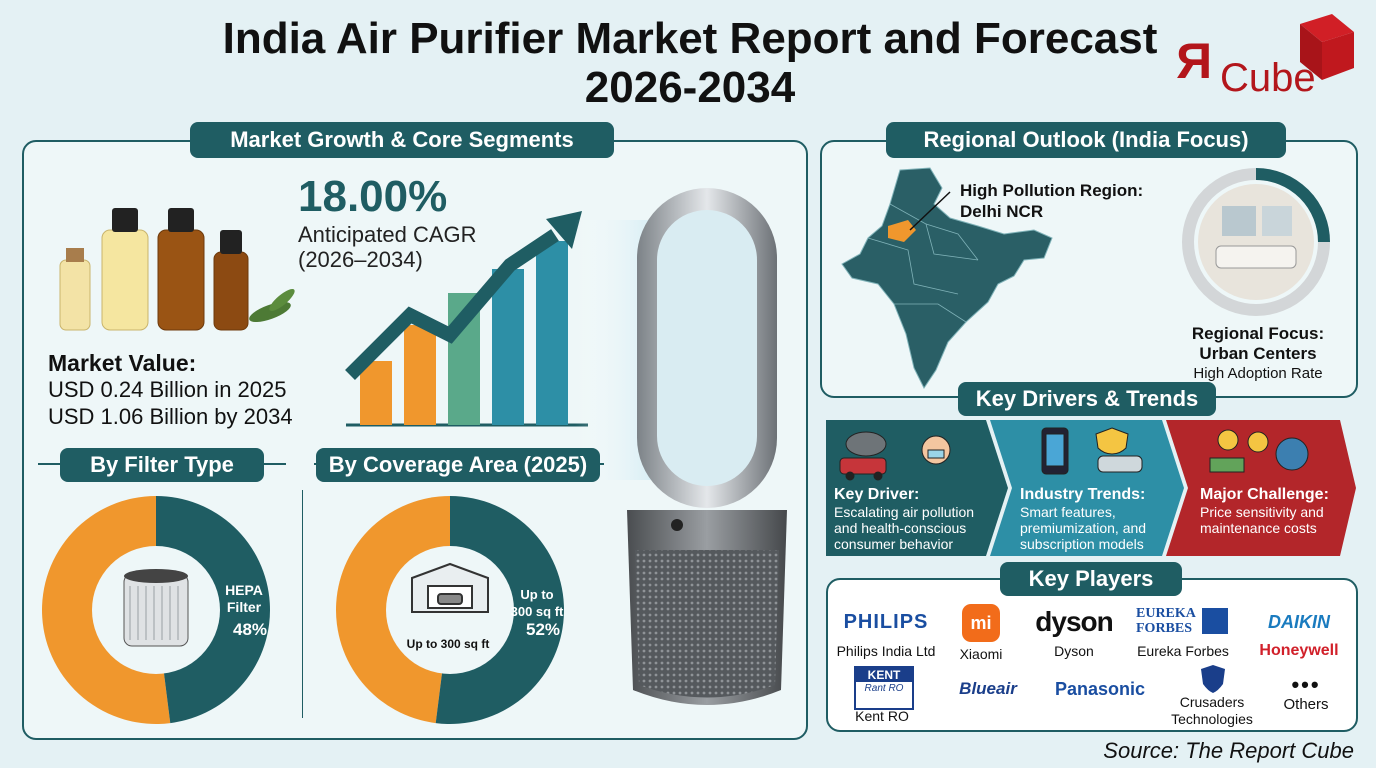 The height and width of the screenshot is (768, 1376). I want to click on player-eureka-forbes: Eureka Forbes, so click(1183, 651).